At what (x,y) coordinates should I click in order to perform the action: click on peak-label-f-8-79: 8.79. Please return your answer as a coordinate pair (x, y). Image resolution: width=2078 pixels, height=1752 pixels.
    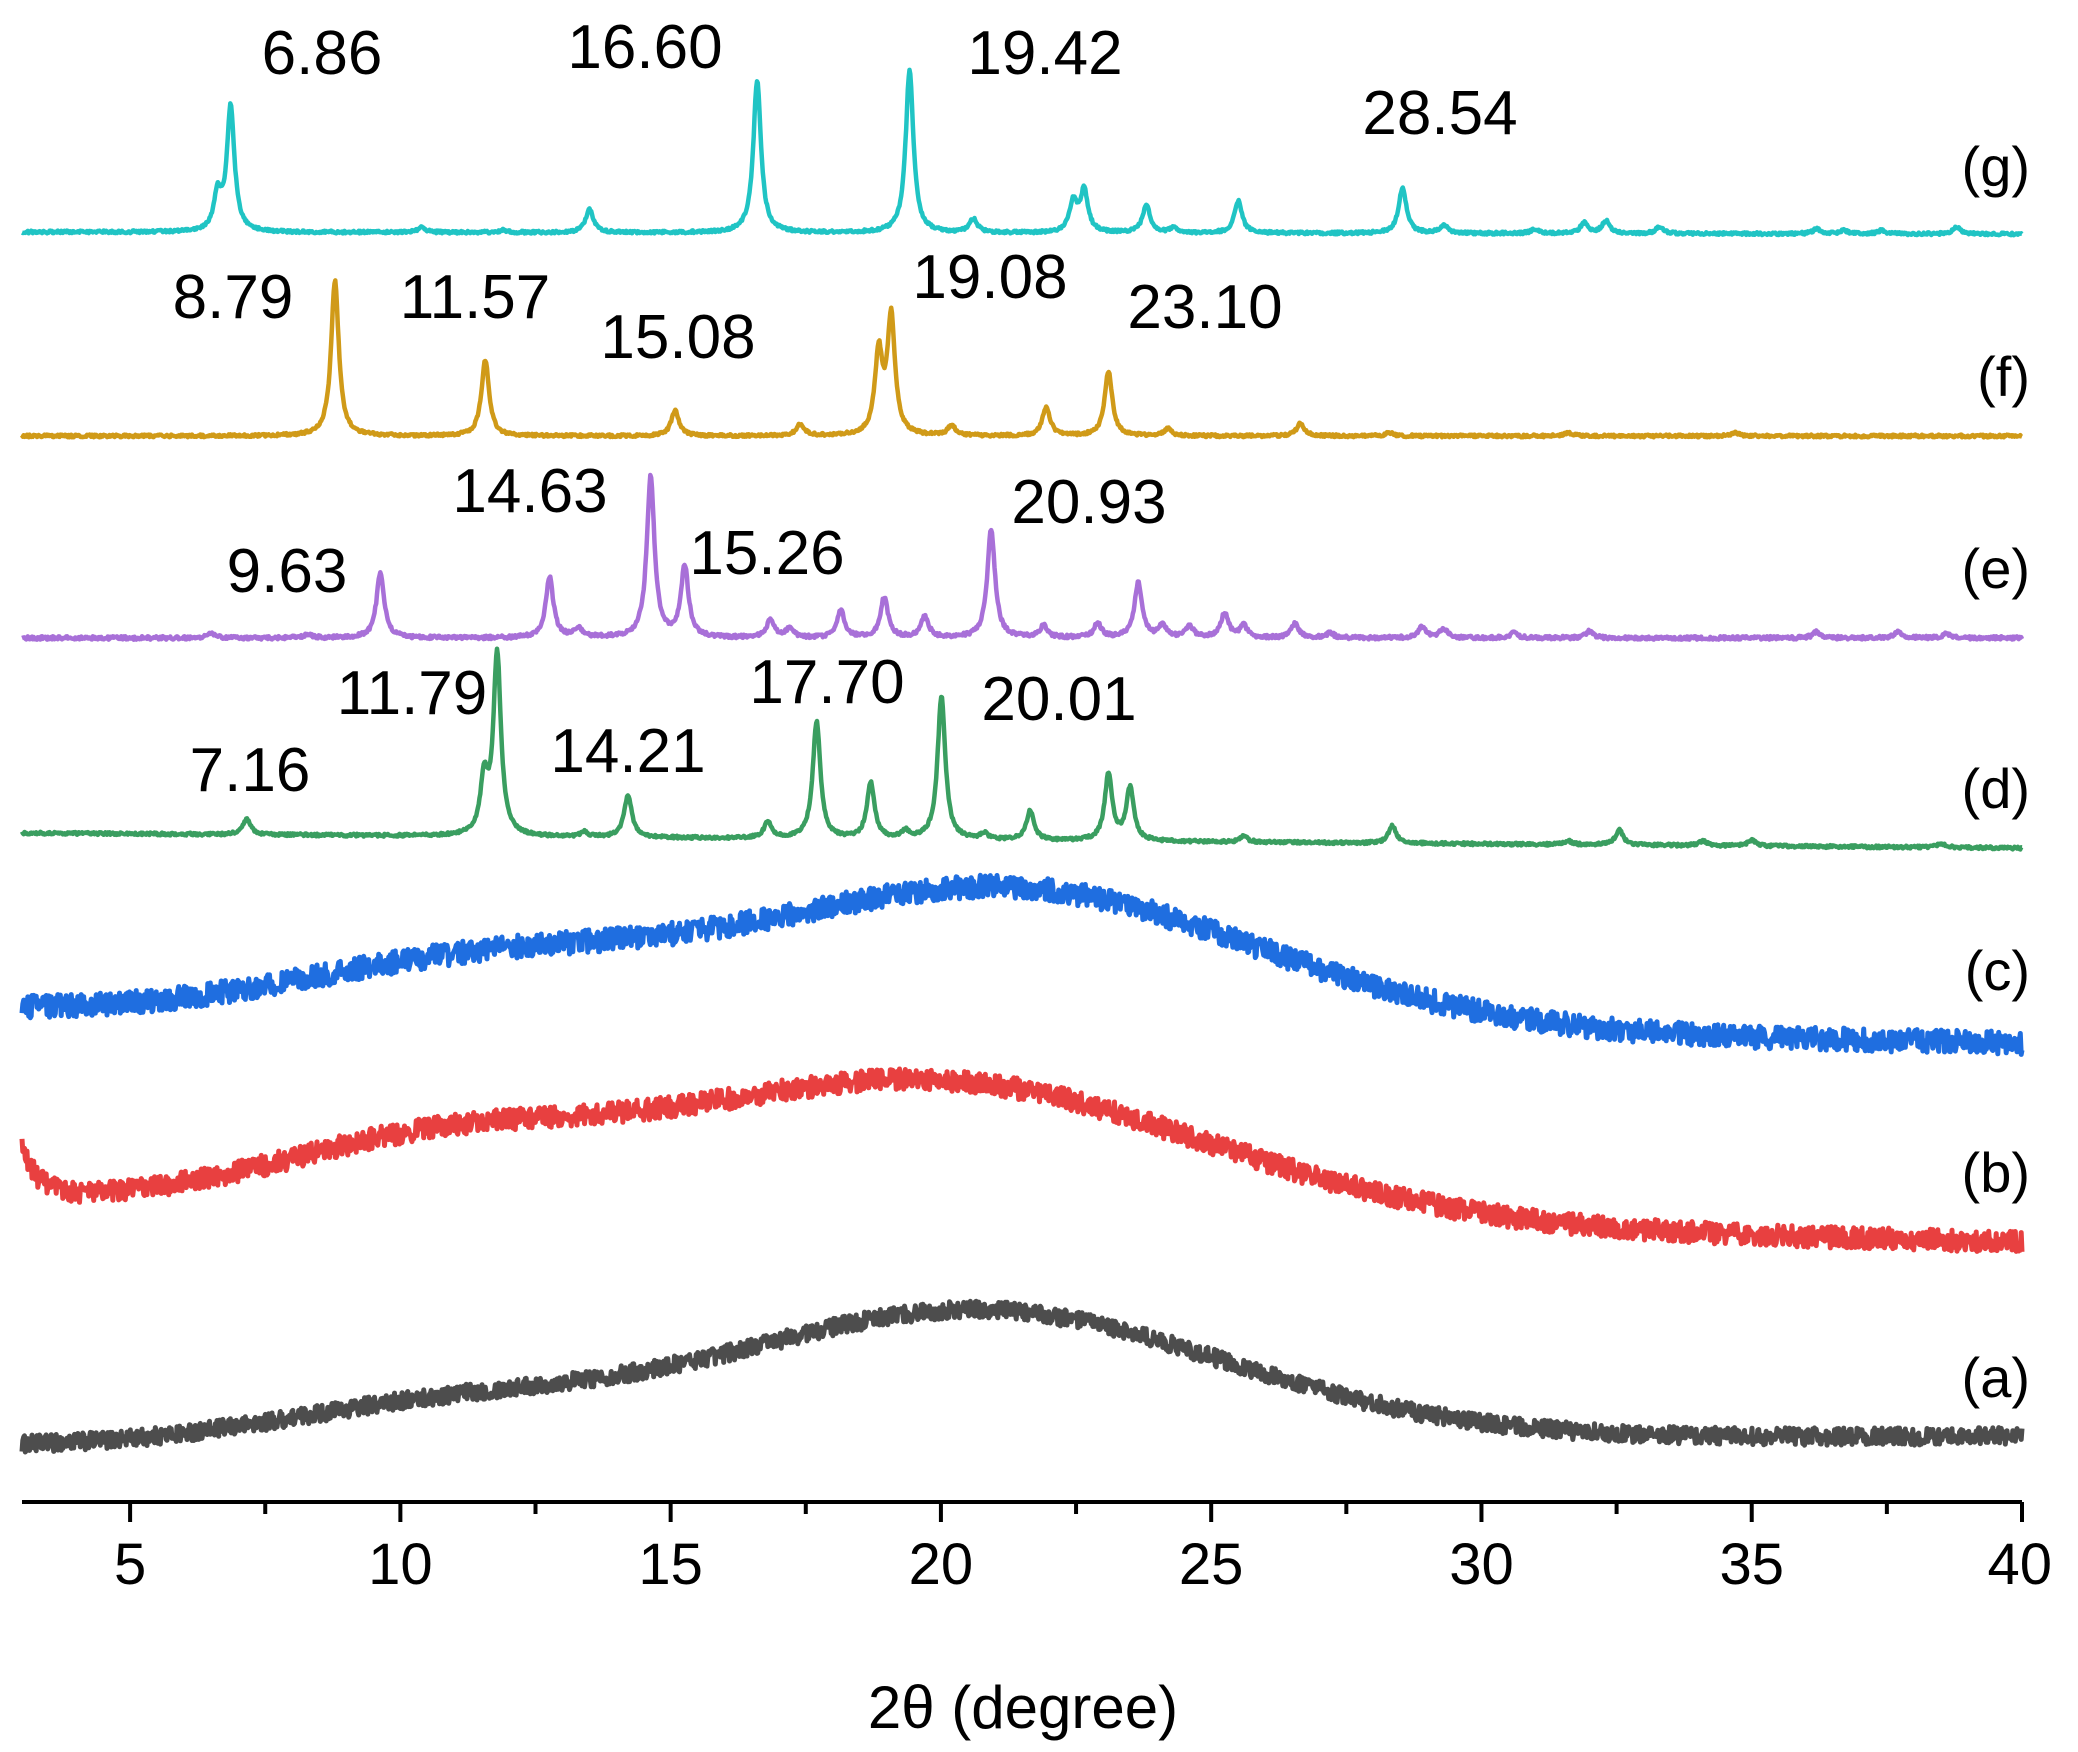
    Looking at the image, I should click on (233, 297).